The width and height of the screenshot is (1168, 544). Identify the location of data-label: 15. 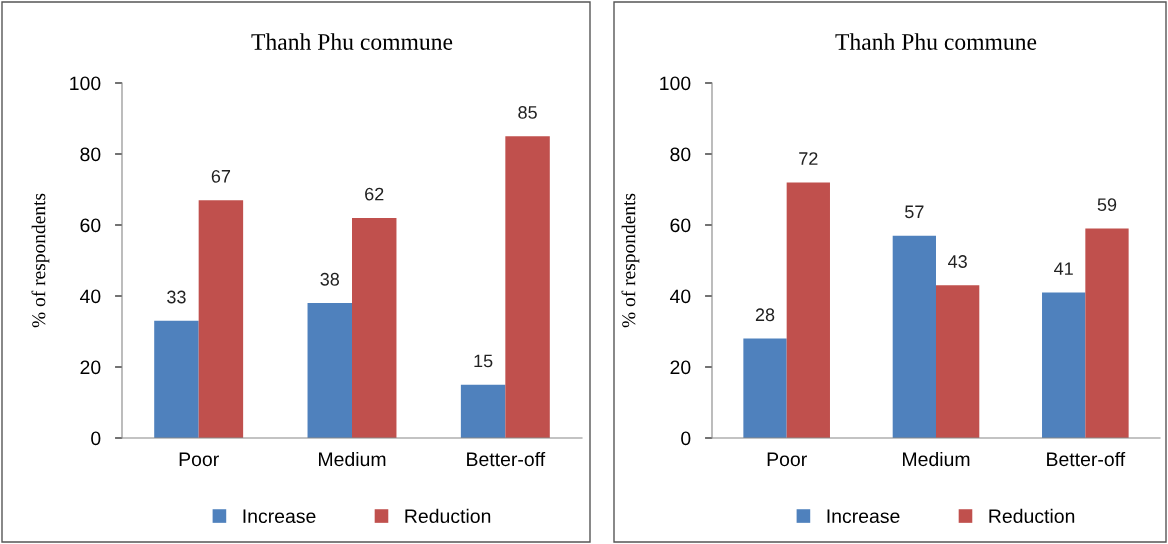
(483, 361).